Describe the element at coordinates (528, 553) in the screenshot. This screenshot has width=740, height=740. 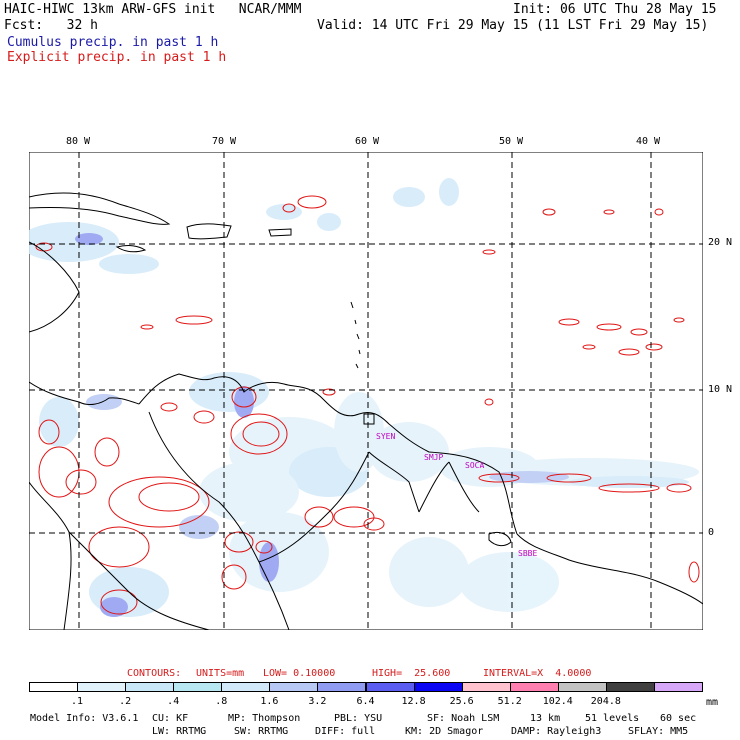
I see `station-sbbe: SBBE` at that location.